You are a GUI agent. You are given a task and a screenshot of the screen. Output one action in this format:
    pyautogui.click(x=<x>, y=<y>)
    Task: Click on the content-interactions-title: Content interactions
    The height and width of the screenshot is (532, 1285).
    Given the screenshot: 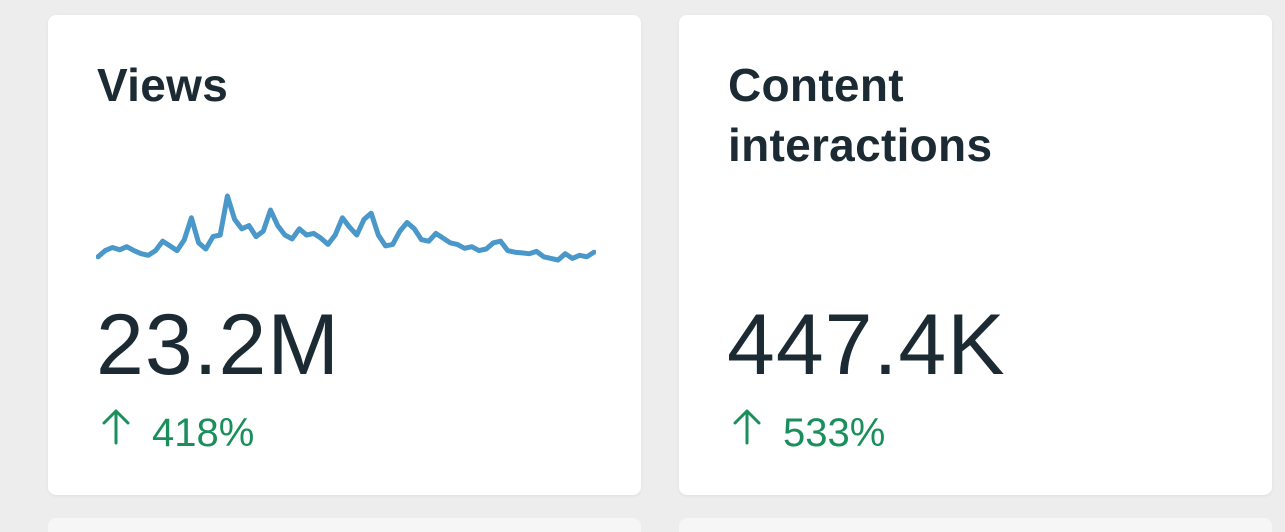 What is the action you would take?
    pyautogui.click(x=860, y=115)
    